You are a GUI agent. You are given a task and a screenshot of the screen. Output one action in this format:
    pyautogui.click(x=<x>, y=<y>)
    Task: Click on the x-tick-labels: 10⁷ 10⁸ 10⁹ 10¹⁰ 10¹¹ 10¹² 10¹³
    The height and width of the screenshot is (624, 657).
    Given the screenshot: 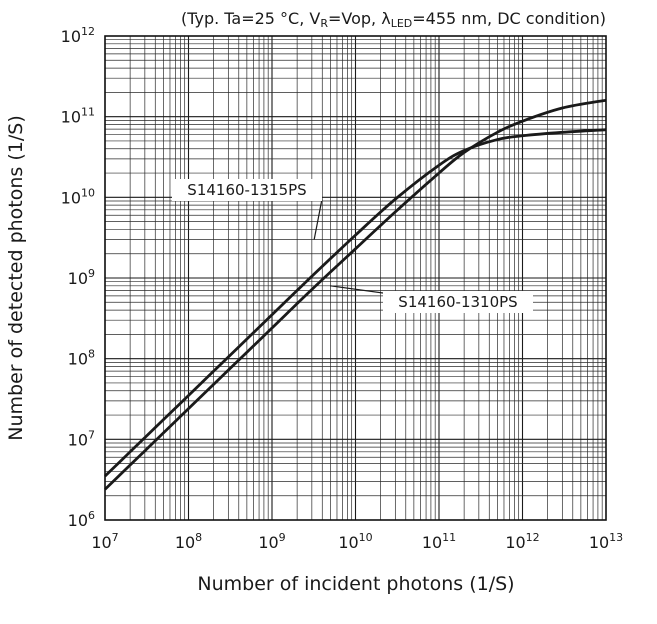 What is the action you would take?
    pyautogui.click(x=357, y=541)
    